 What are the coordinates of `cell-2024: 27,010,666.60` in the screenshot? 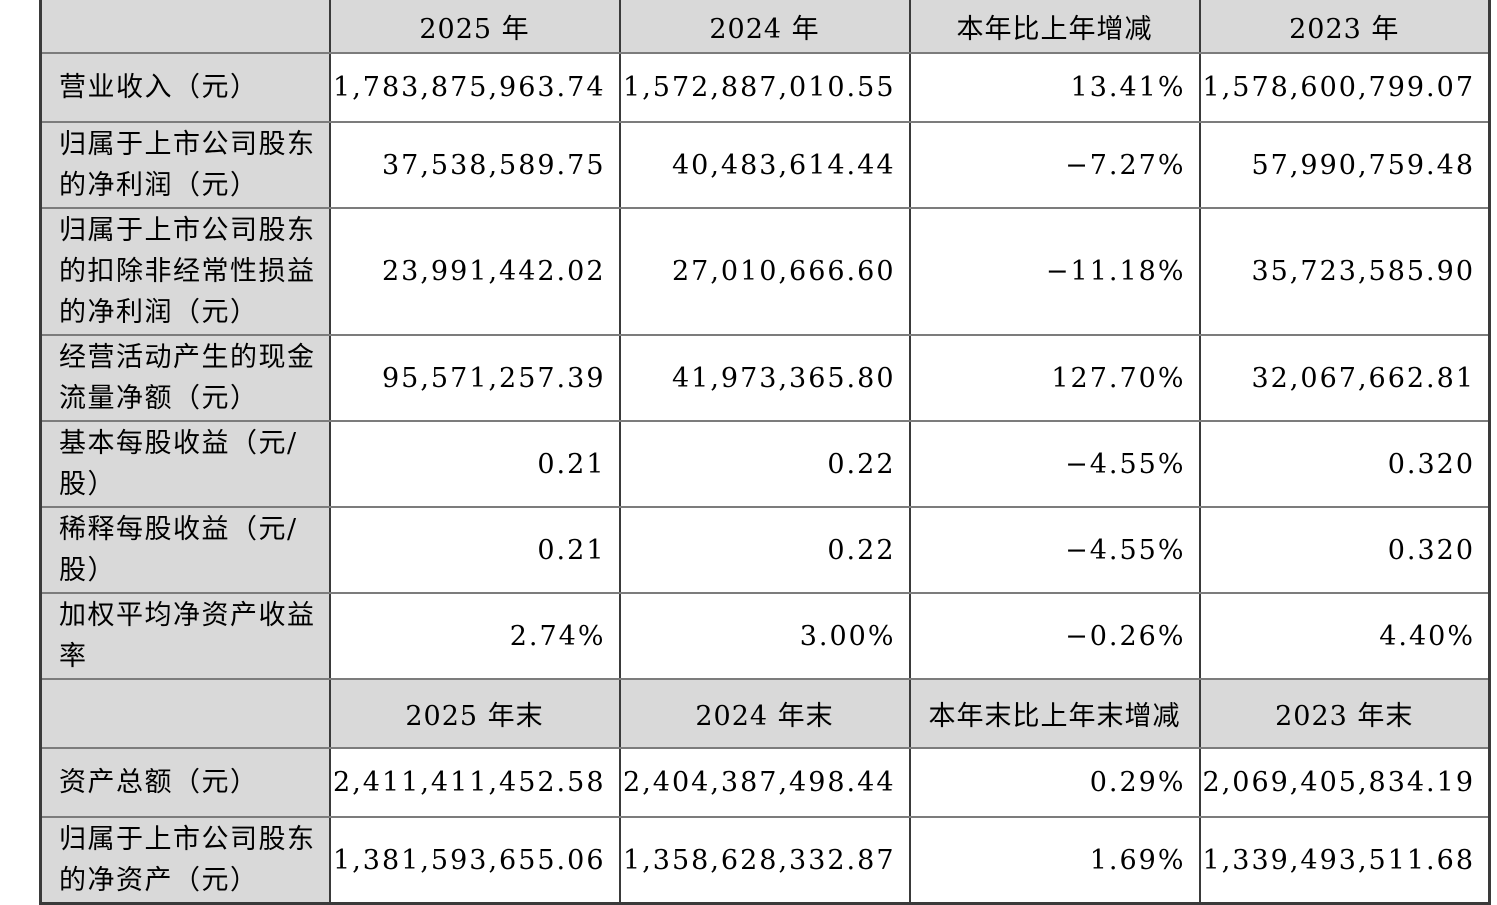 It's located at (764, 271).